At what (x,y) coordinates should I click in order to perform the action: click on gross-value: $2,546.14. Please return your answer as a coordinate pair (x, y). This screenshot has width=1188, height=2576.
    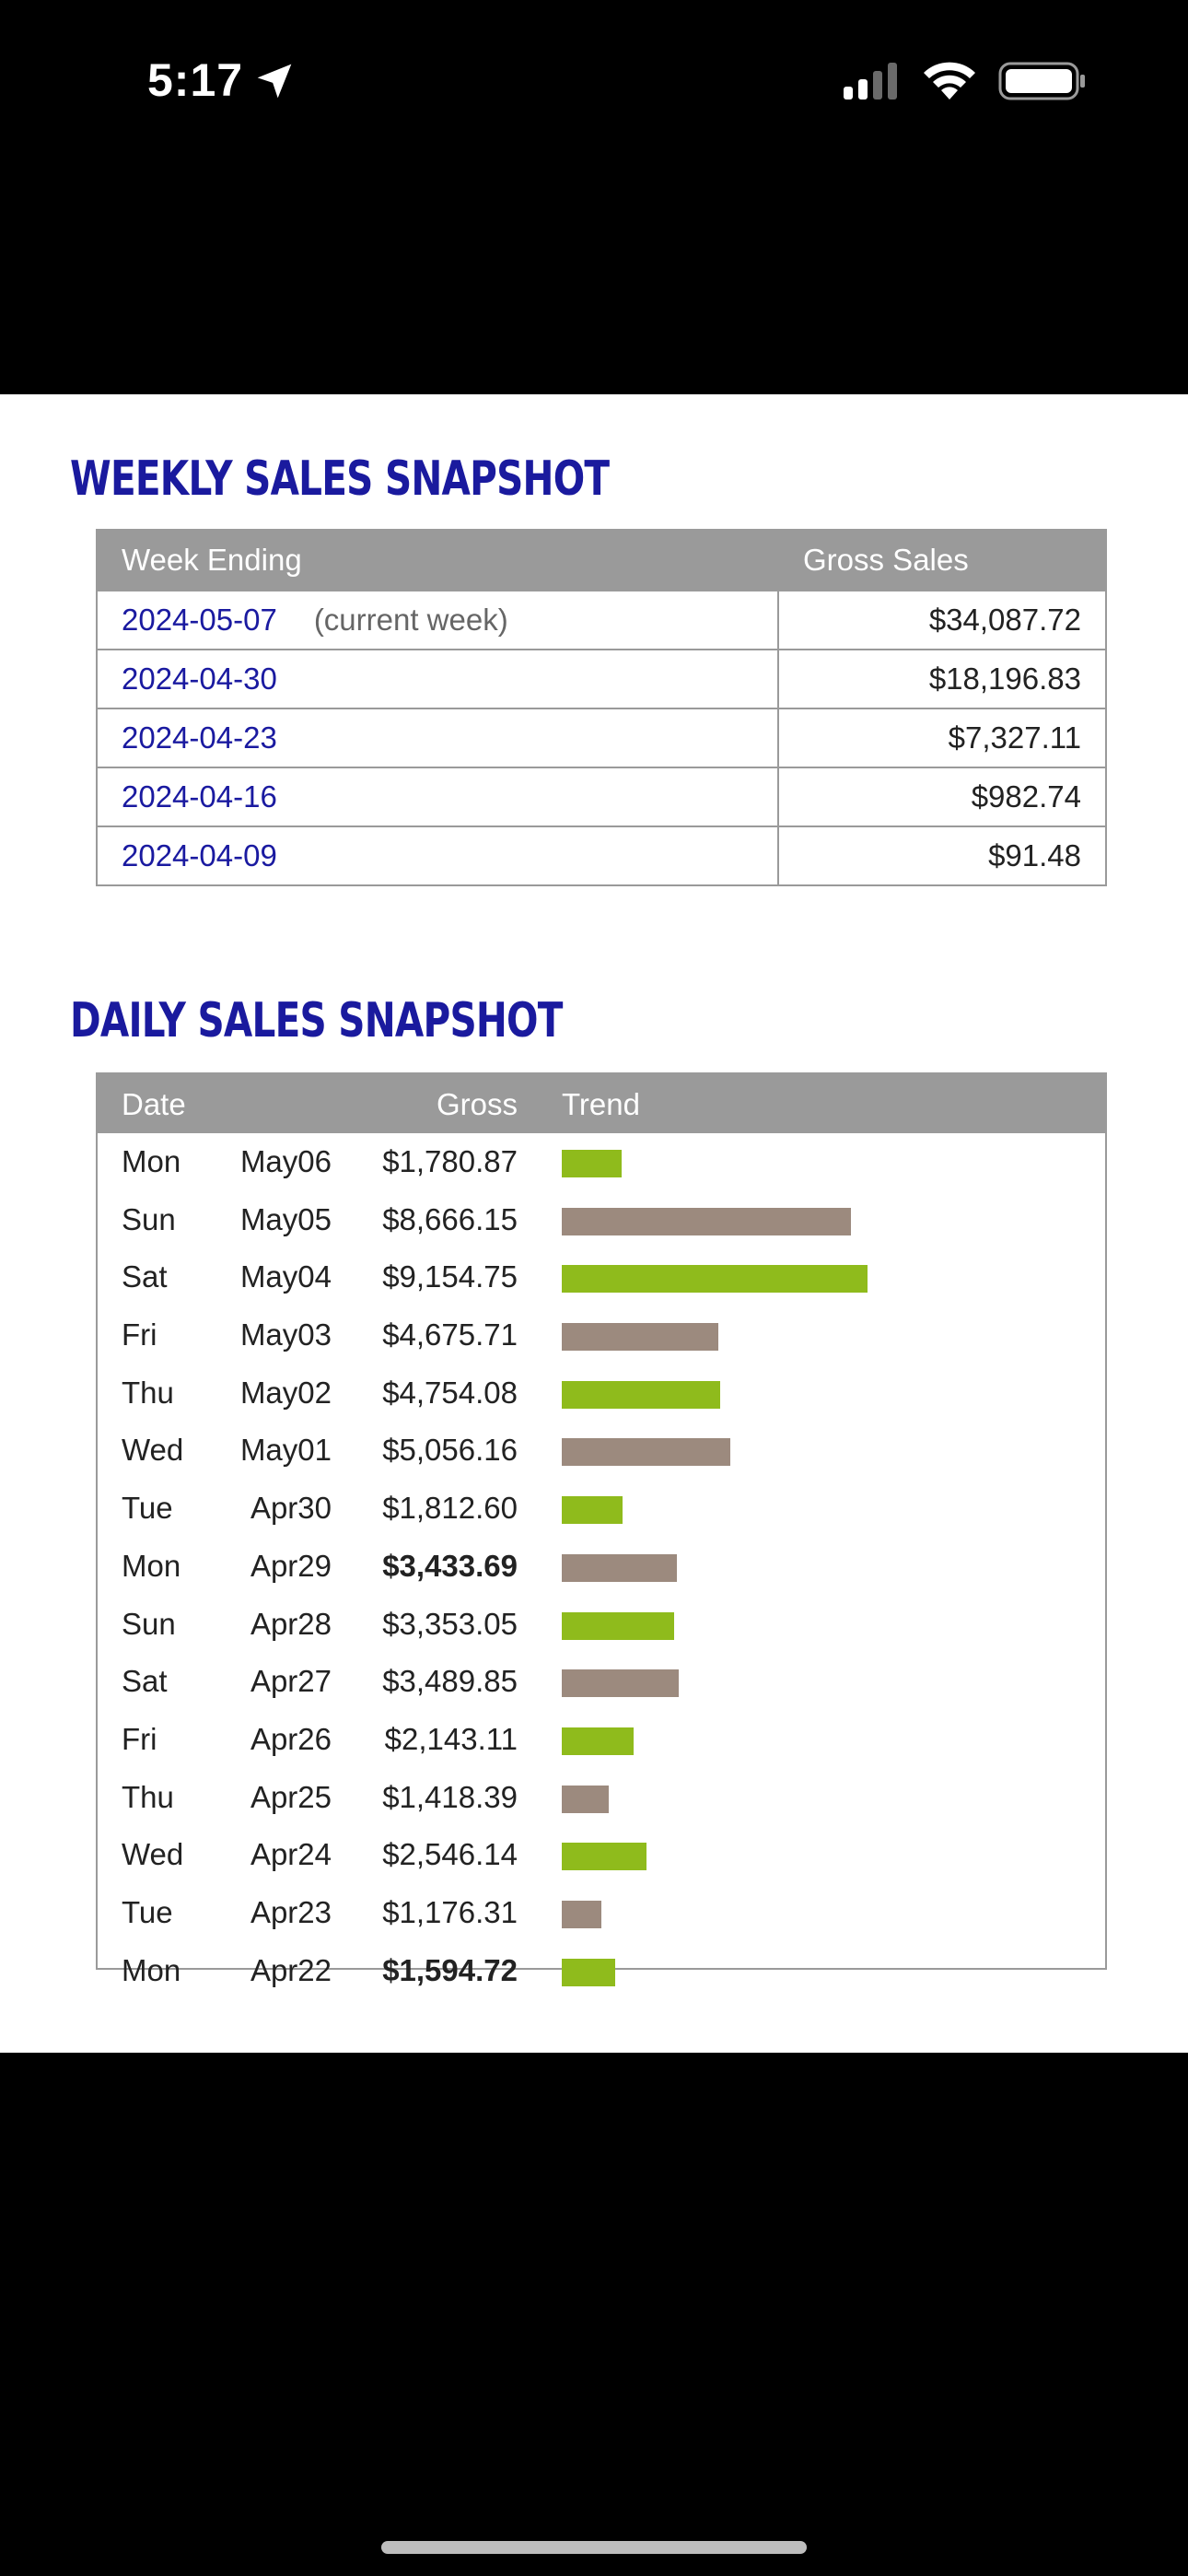
    Looking at the image, I should click on (450, 1854).